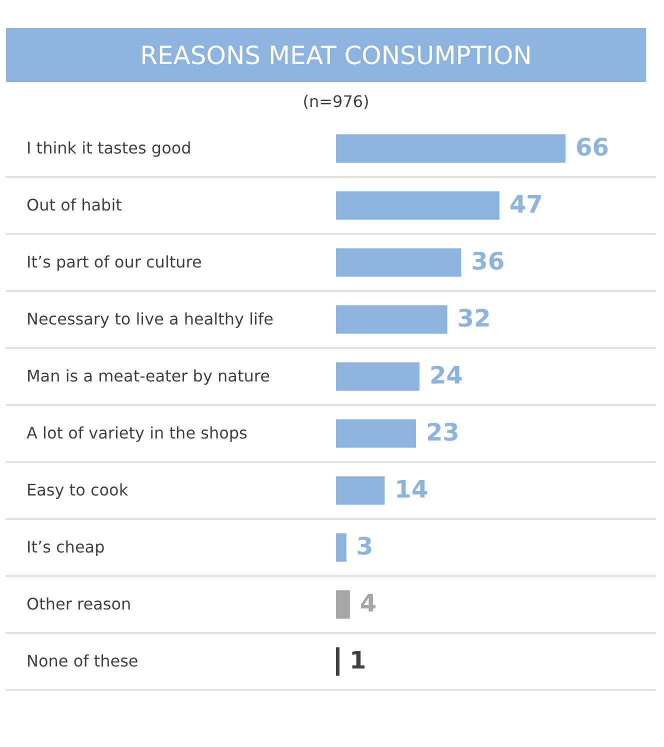 This screenshot has width=664, height=747. I want to click on chart-subtitle: (n=976), so click(336, 101).